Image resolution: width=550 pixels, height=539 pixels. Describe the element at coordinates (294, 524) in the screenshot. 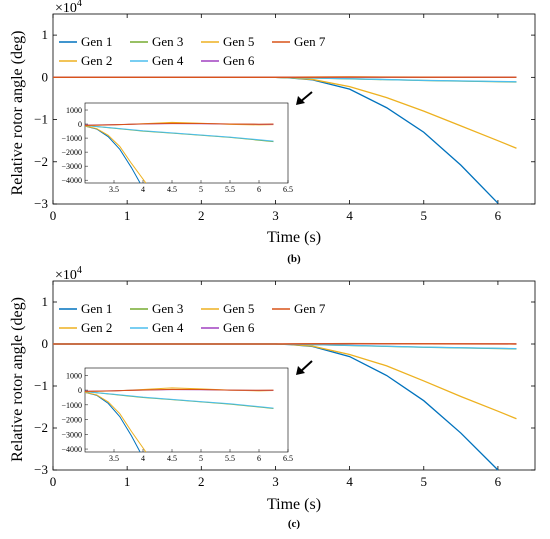

I see `panel-label: (c)` at that location.